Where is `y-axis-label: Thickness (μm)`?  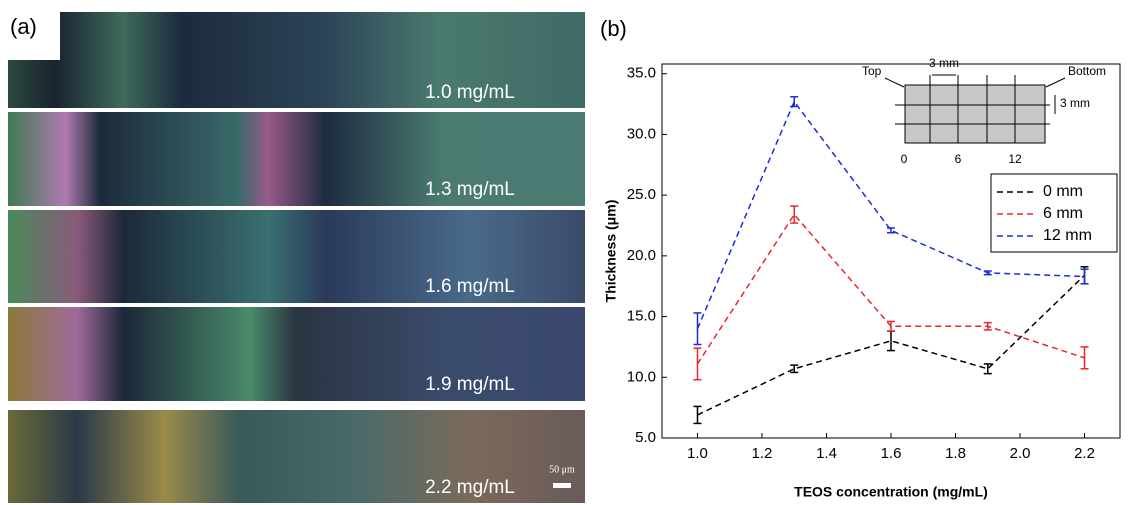 y-axis-label: Thickness (μm) is located at coordinates (611, 251).